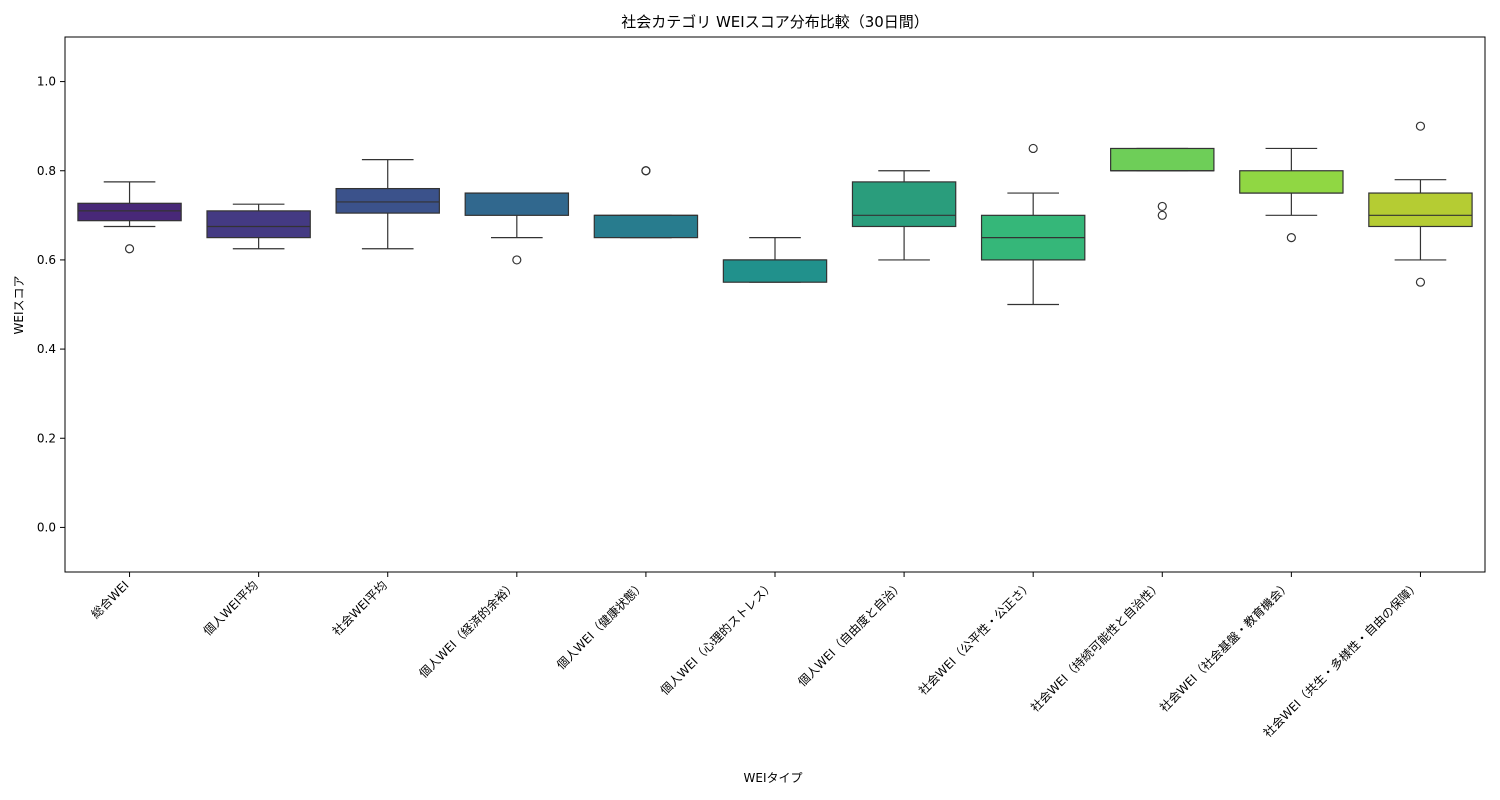 The width and height of the screenshot is (1500, 800). What do you see at coordinates (775, 22) in the screenshot?
I see `chart-title: 社会カテゴリ WEIスコア分布比較（30日間）` at bounding box center [775, 22].